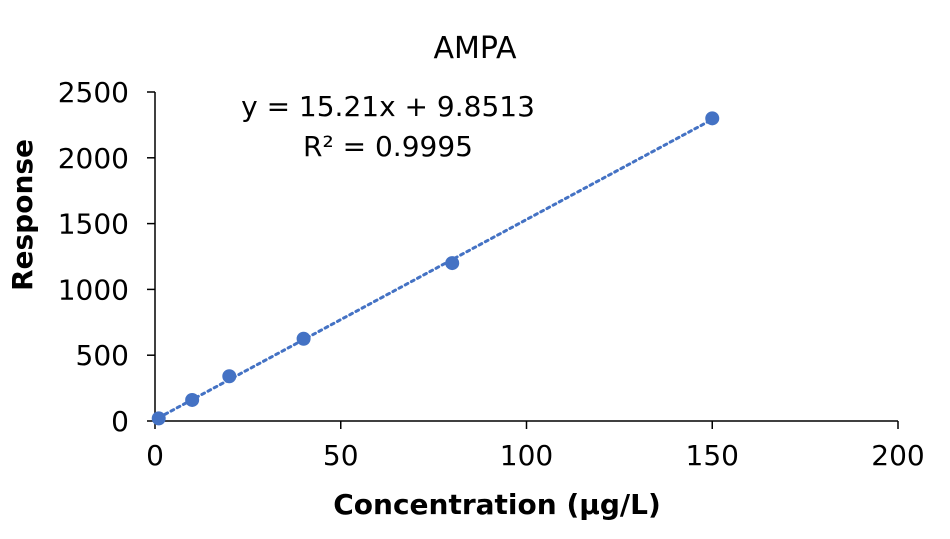 The width and height of the screenshot is (950, 539). Describe the element at coordinates (897, 455) in the screenshot. I see `x-tick-label: 200` at that location.